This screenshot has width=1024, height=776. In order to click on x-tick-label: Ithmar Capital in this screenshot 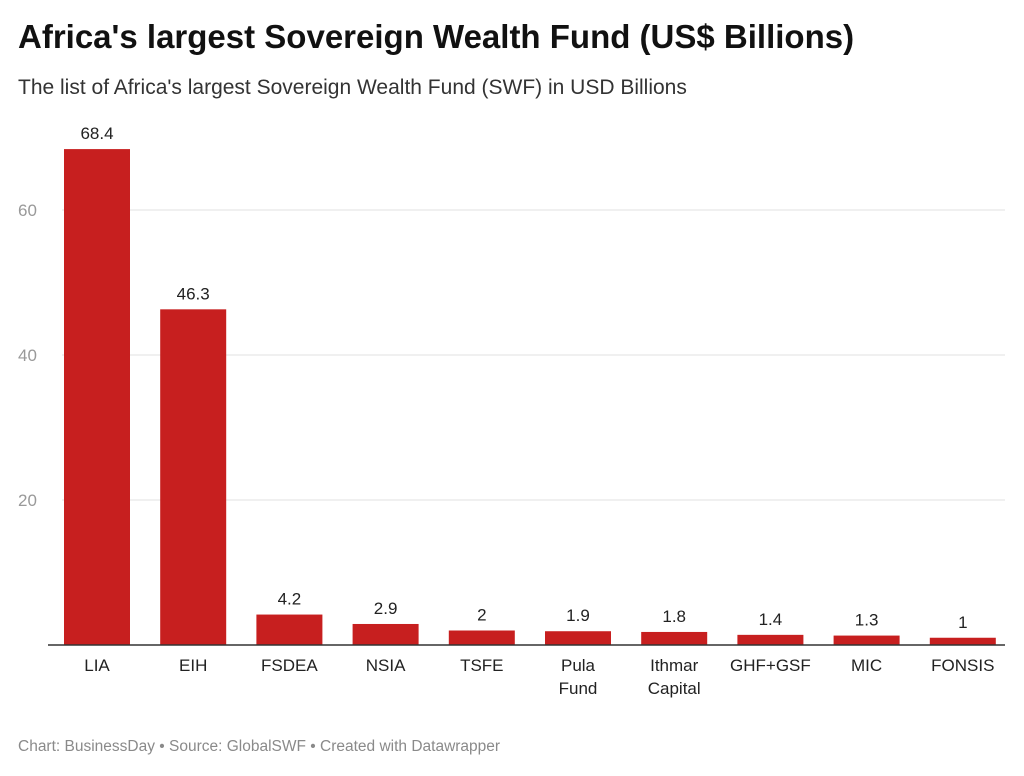, I will do `click(674, 677)`.